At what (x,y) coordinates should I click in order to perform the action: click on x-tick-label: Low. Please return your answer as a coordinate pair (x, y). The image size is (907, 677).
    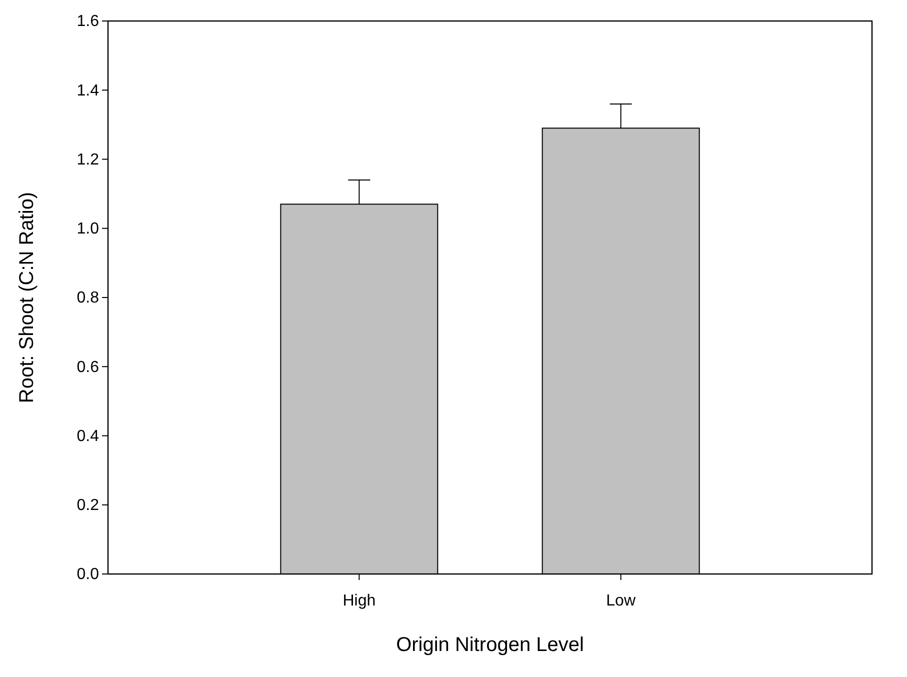
    Looking at the image, I should click on (621, 601).